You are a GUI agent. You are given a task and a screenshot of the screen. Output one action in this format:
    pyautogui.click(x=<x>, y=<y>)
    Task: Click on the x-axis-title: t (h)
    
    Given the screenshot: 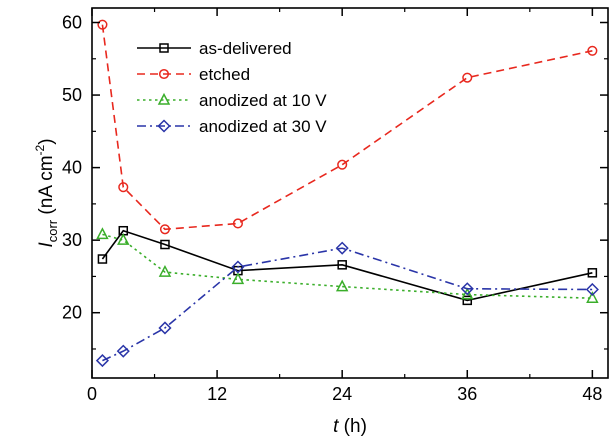 What is the action you would take?
    pyautogui.click(x=350, y=426)
    